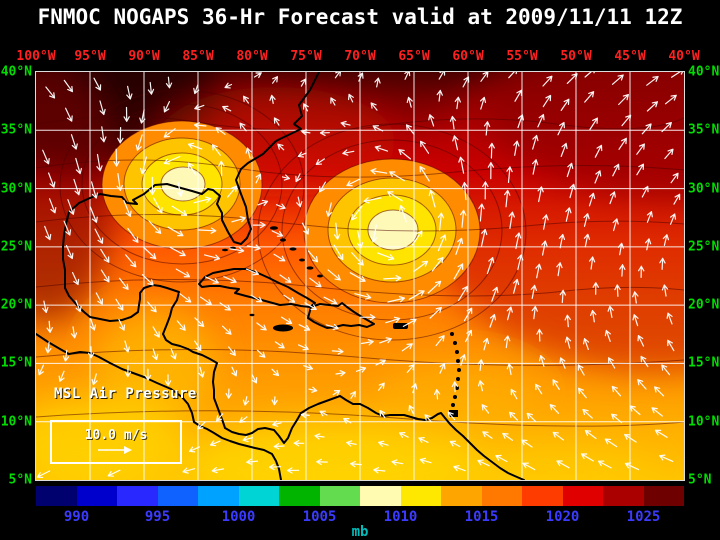  I want to click on colorbar-tick: 990, so click(76, 517).